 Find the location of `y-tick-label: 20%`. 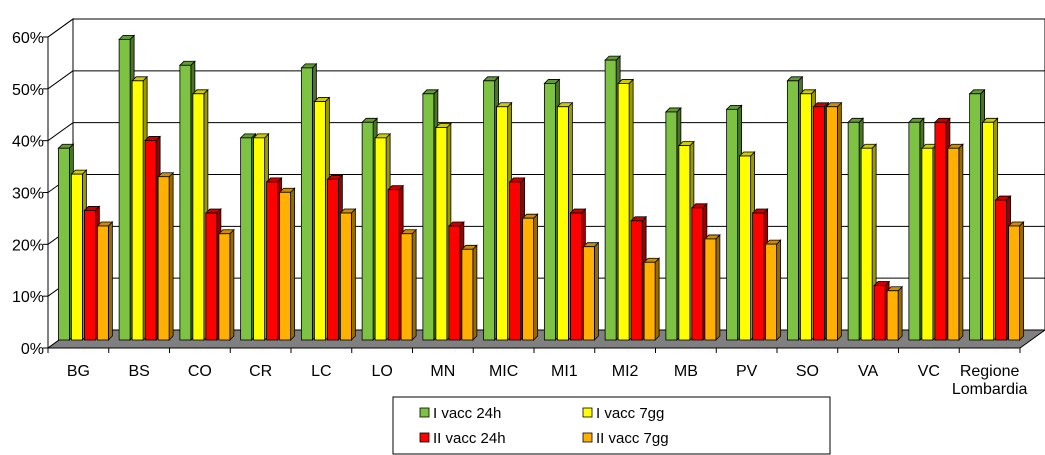

y-tick-label: 20% is located at coordinates (28, 245).